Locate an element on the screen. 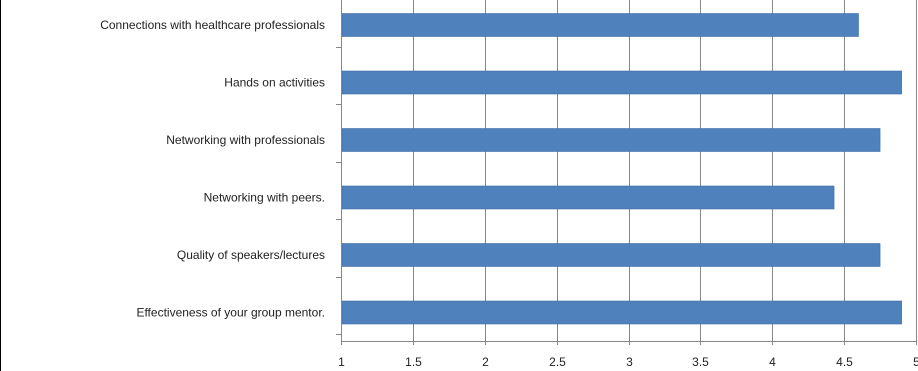 The height and width of the screenshot is (371, 918). x-tick-label: 5 is located at coordinates (915, 362).